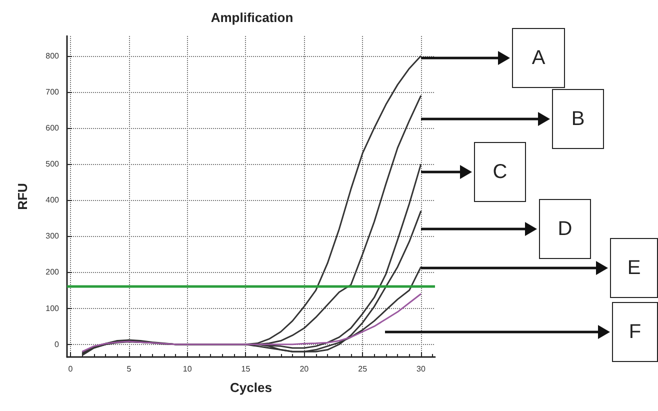 The image size is (658, 411). I want to click on y-tick-label: 100, so click(53, 308).